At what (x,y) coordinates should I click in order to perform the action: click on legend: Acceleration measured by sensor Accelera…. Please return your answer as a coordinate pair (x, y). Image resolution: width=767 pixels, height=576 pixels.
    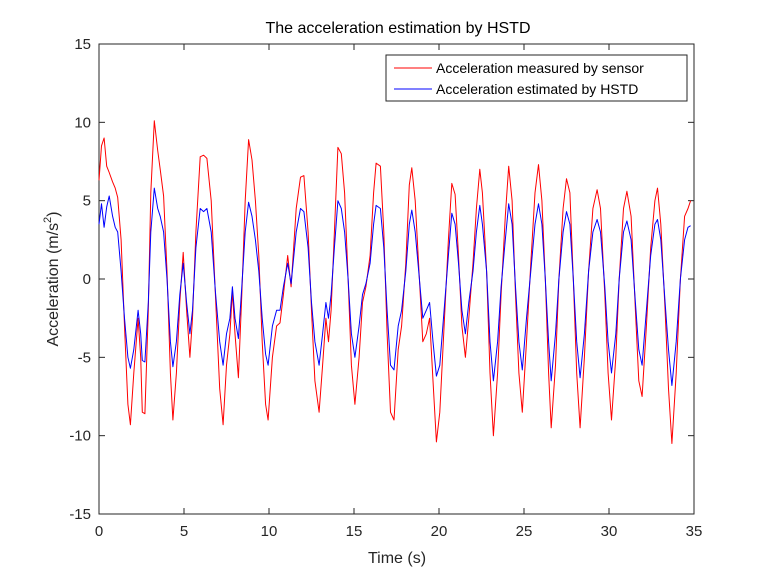
    Looking at the image, I should click on (536, 78).